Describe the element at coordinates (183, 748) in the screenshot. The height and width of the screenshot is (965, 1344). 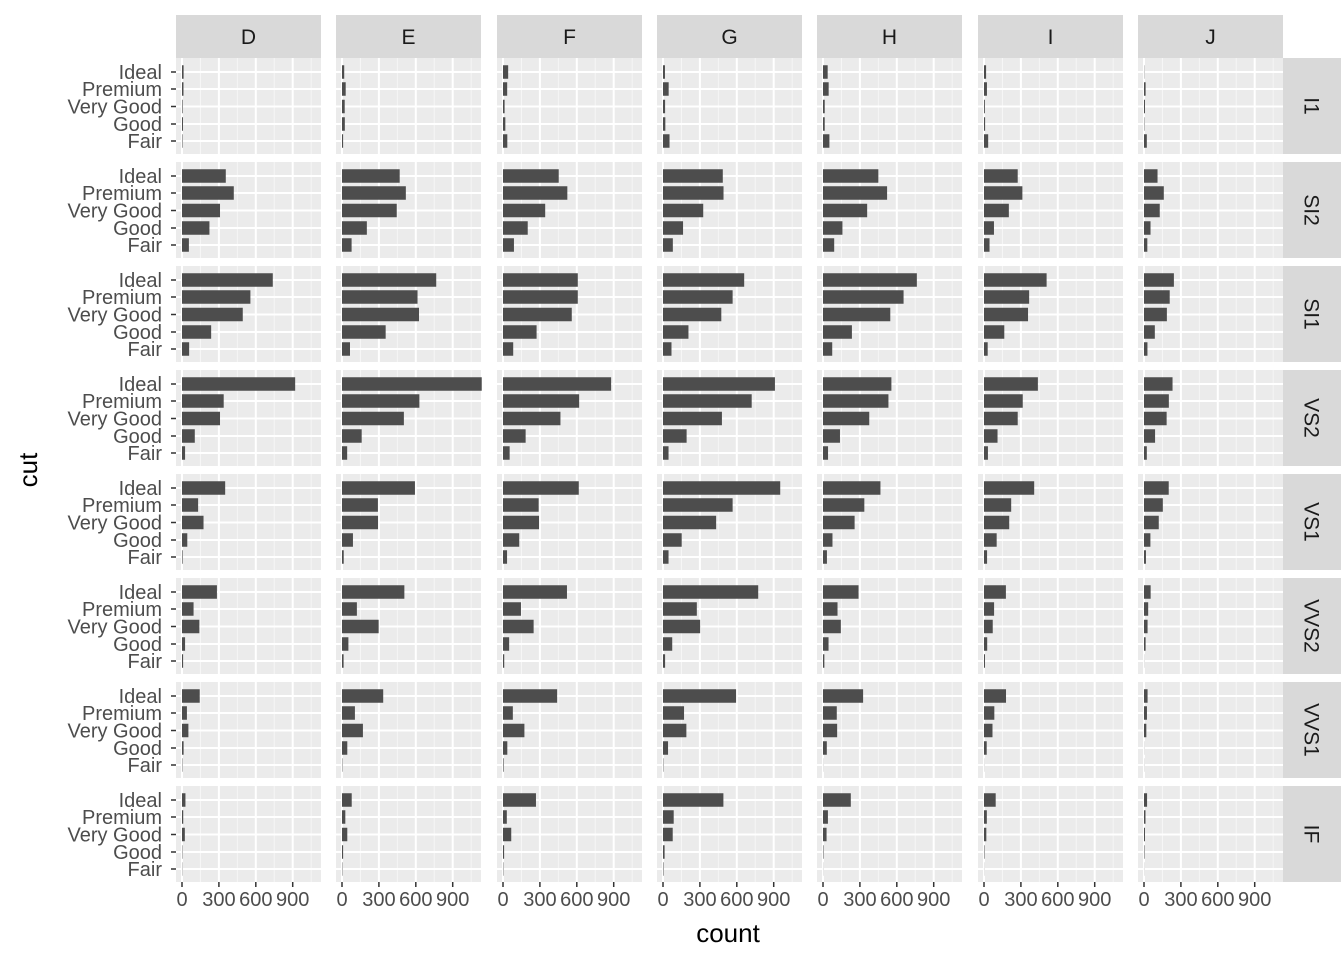
I see `bar-VVS1-D-good` at that location.